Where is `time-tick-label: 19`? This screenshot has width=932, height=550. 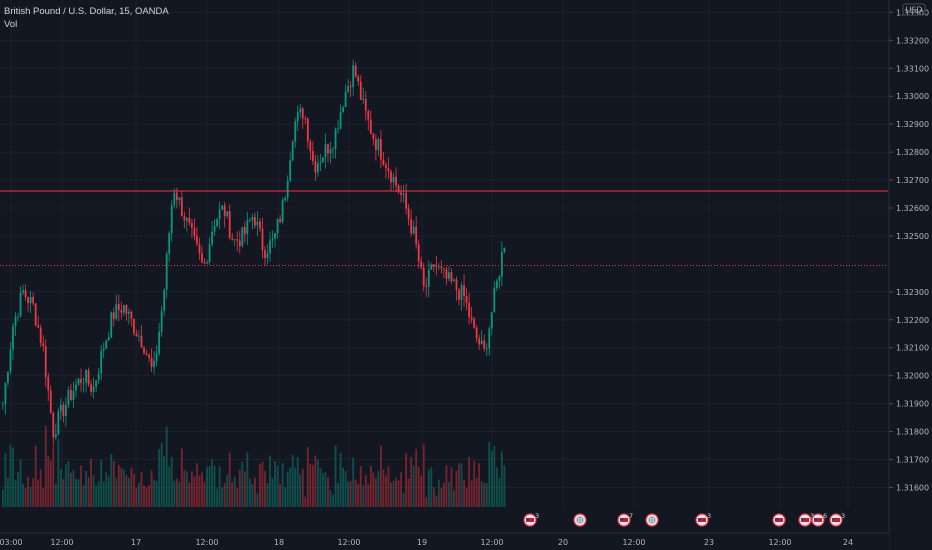
time-tick-label: 19 is located at coordinates (422, 542).